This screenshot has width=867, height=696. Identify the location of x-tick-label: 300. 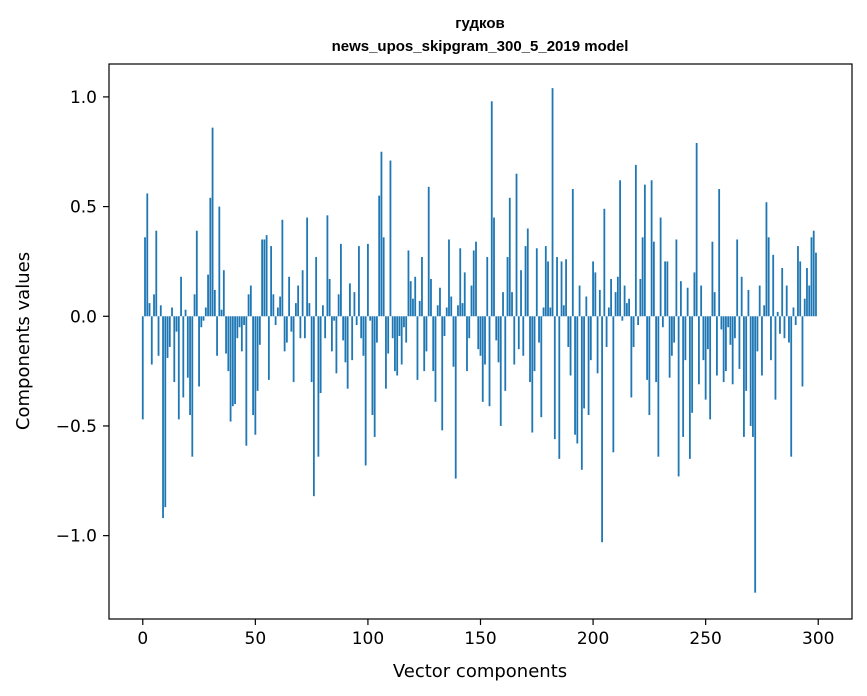
(818, 639).